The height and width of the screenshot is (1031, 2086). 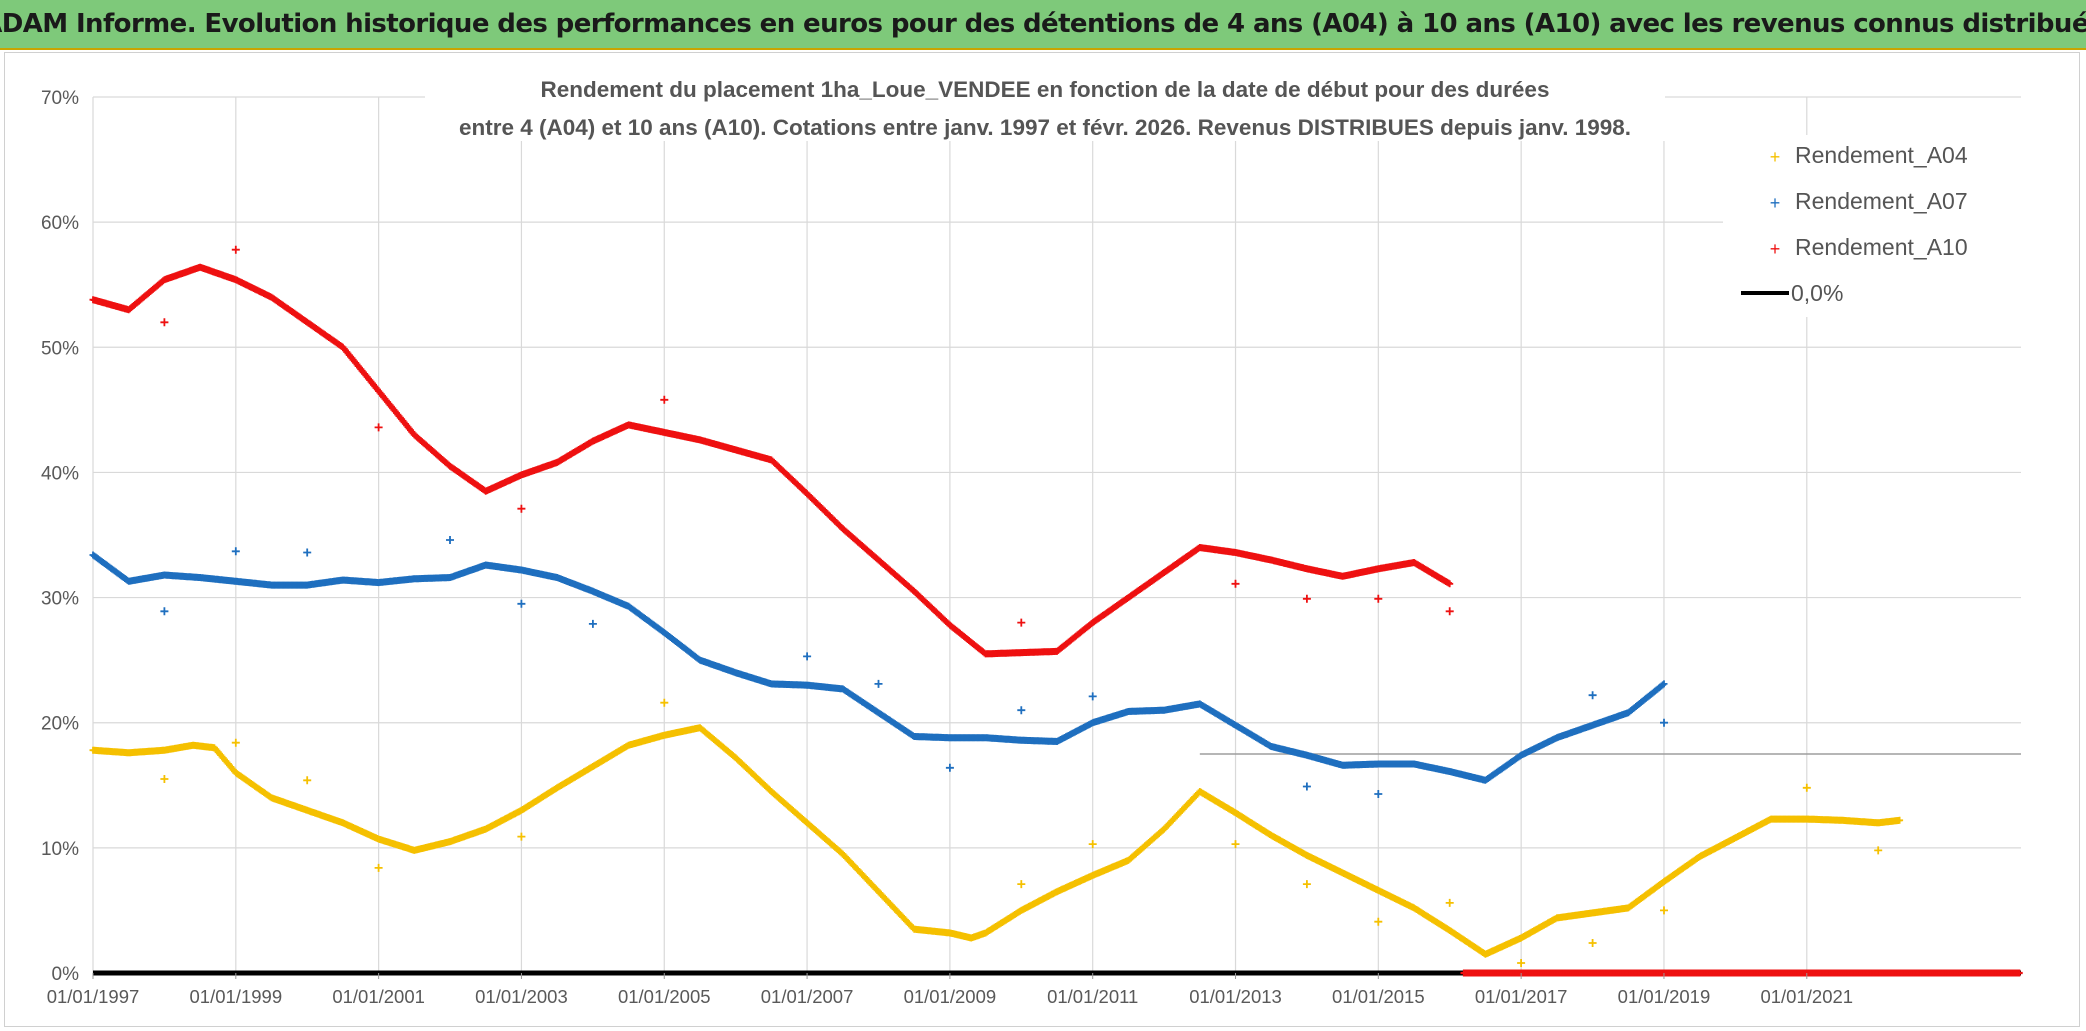 I want to click on x-tick-label: 01/01/2021, so click(x=1806, y=996).